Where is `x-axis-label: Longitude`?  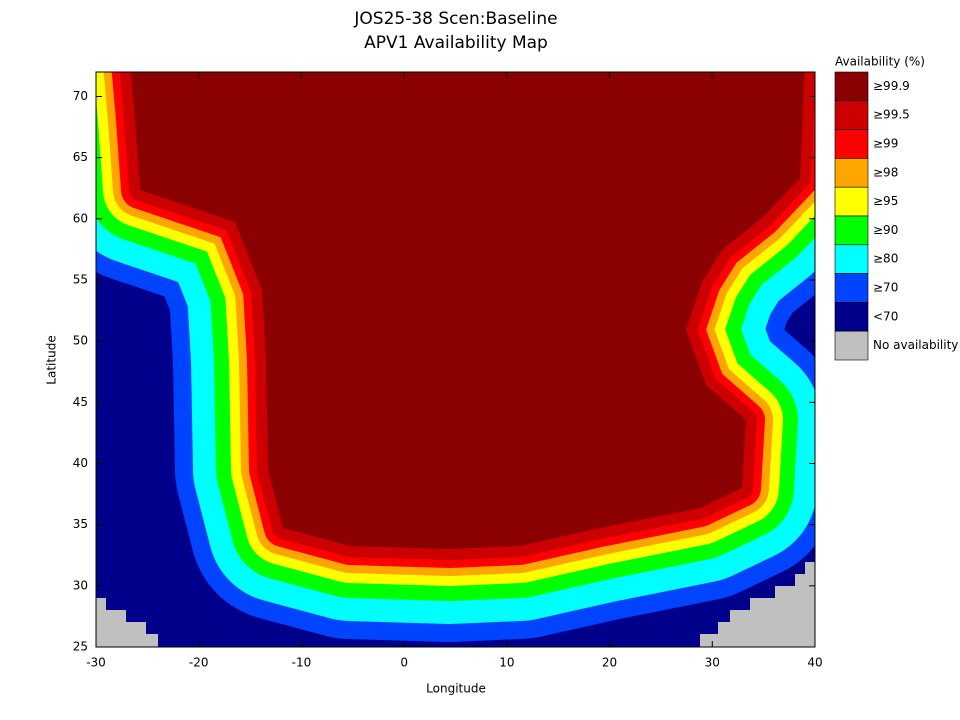
x-axis-label: Longitude is located at coordinates (456, 689).